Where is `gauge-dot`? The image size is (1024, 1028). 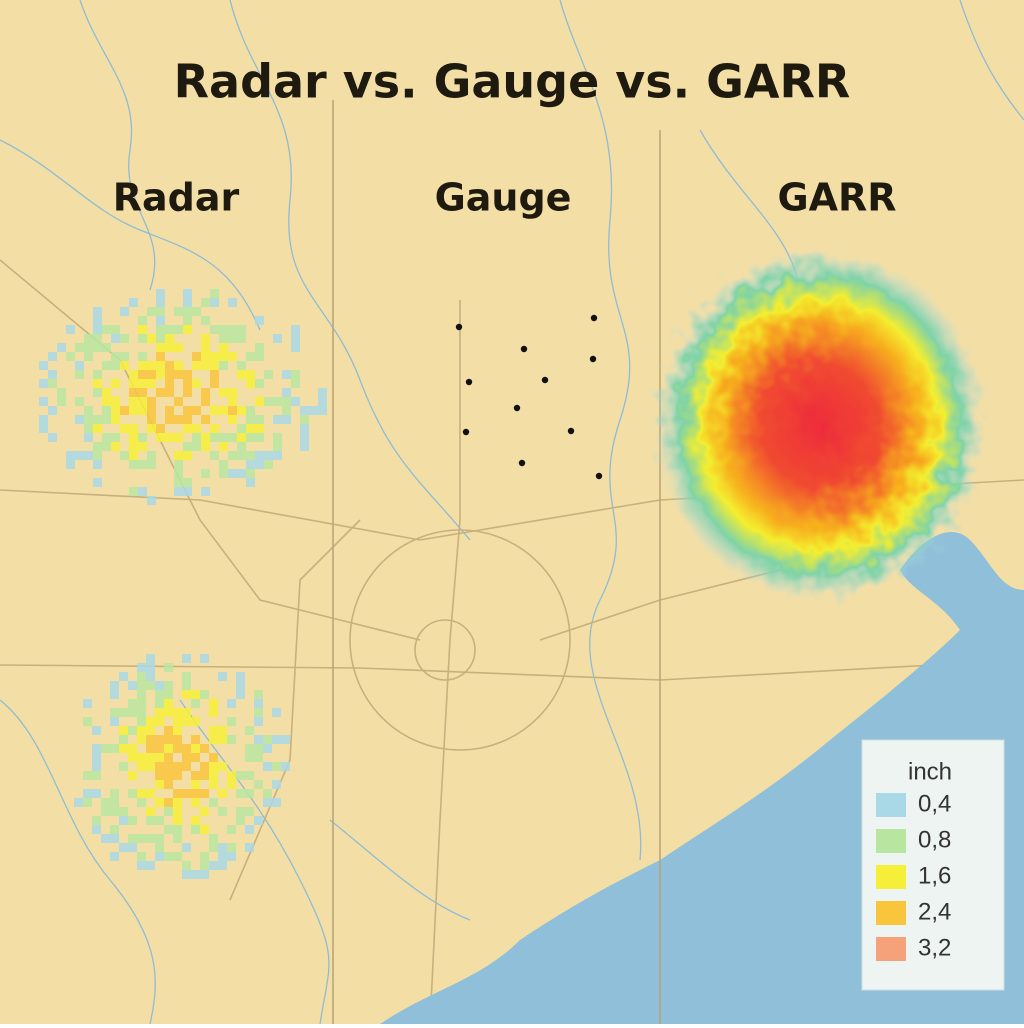
gauge-dot is located at coordinates (545, 380).